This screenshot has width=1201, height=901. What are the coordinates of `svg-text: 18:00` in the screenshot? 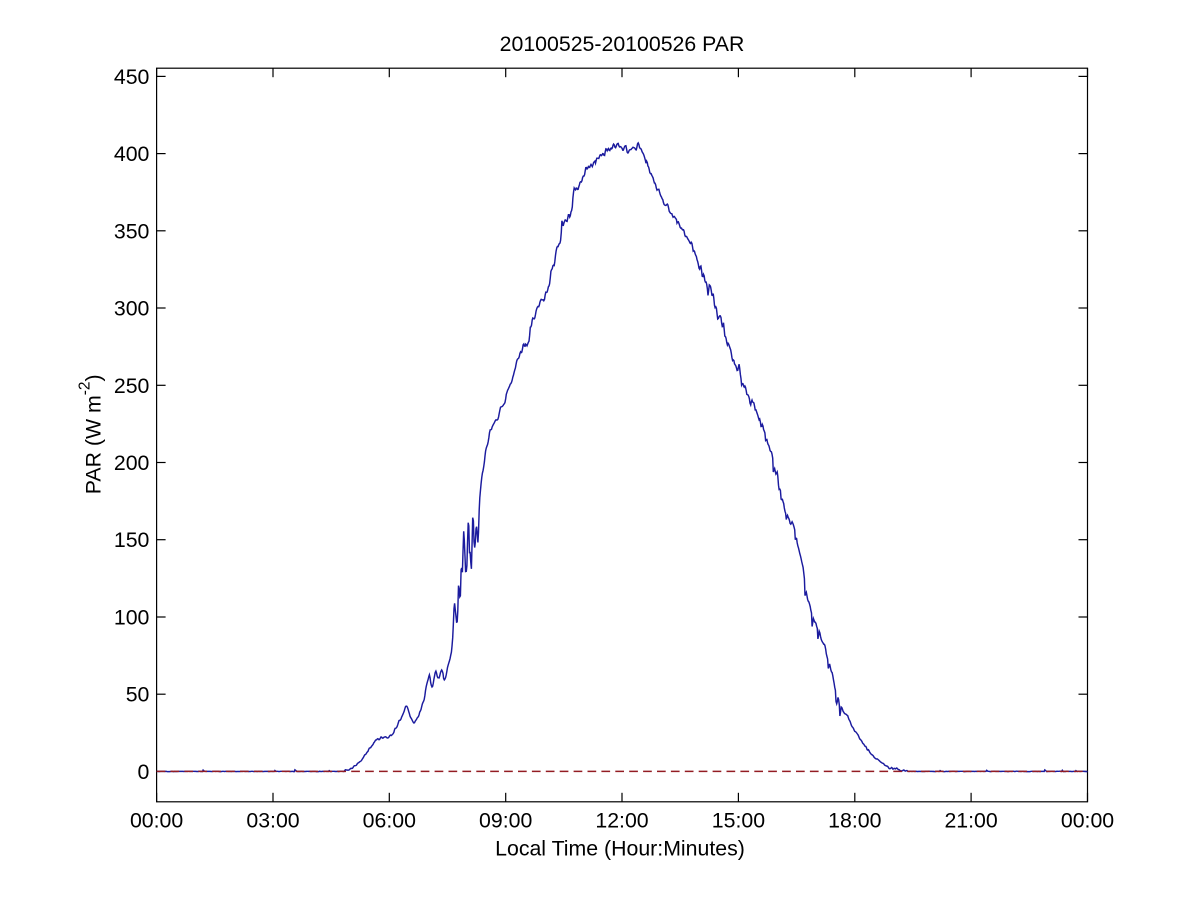 It's located at (854, 821).